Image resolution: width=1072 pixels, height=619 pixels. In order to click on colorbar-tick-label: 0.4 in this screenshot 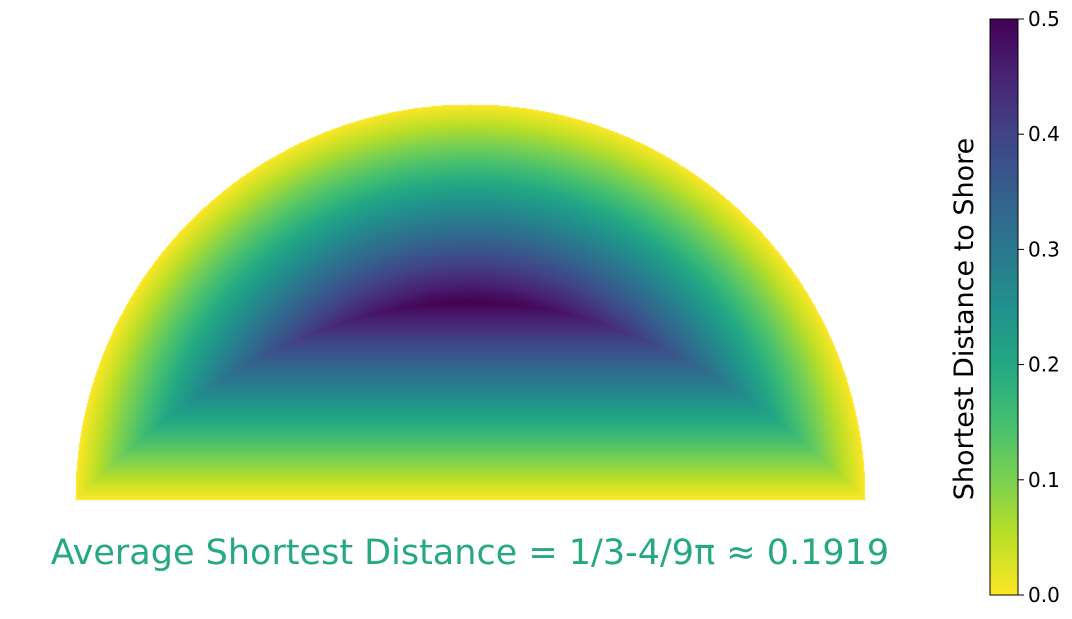, I will do `click(1044, 134)`.